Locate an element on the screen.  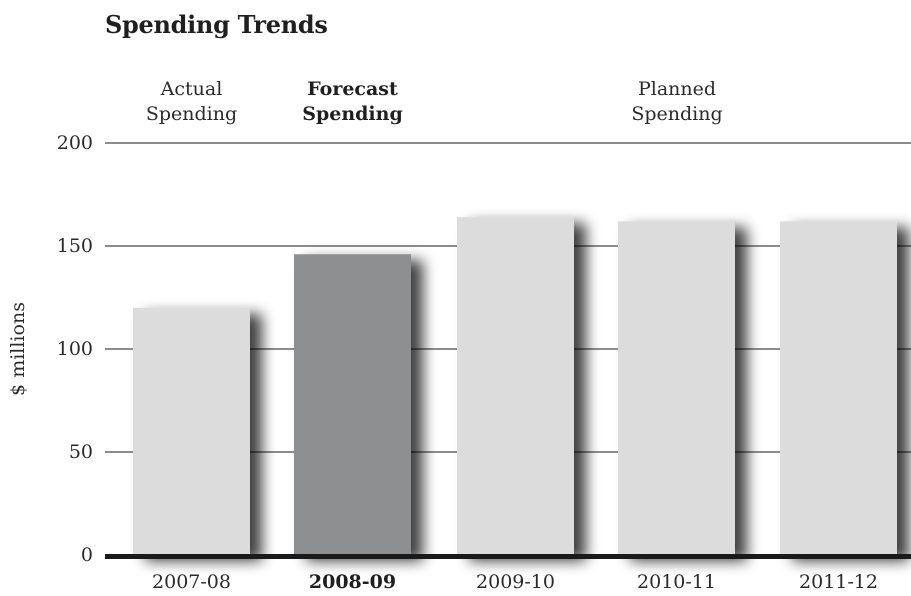
y-tick-label: 200 is located at coordinates (75, 143).